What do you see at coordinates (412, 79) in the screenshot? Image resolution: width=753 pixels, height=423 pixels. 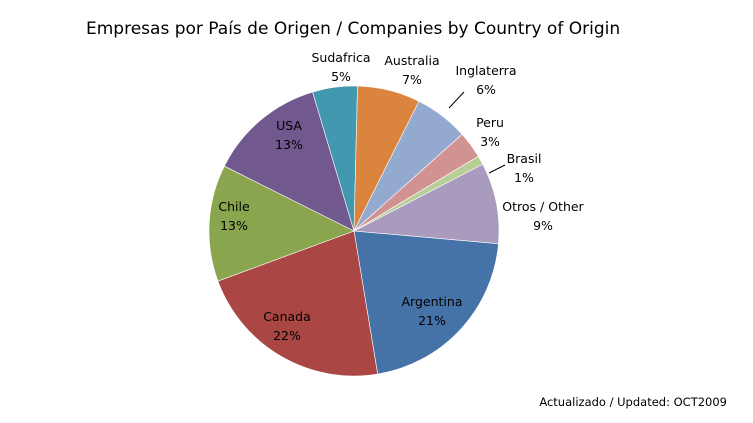 I see `slice-label-percent: 7%` at bounding box center [412, 79].